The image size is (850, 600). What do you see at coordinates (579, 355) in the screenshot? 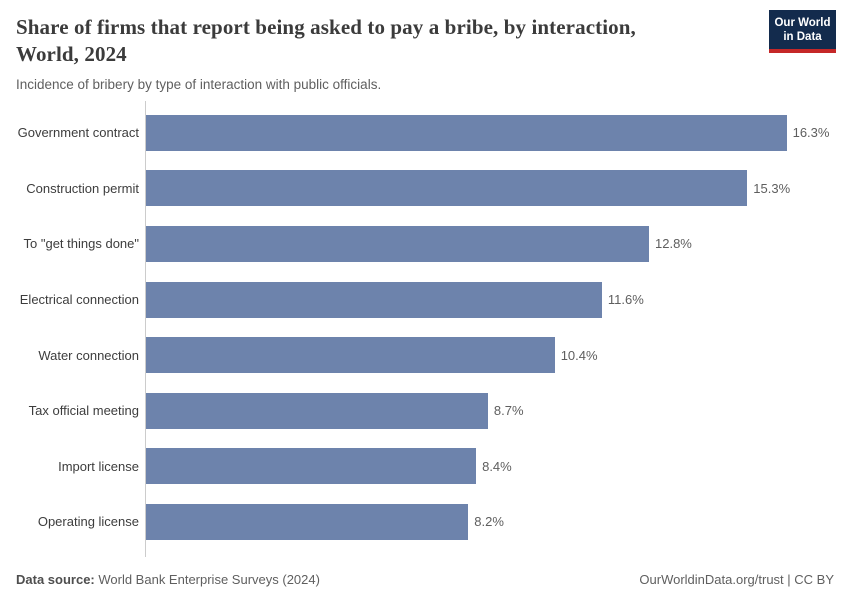
I see `value-label: 10.4%` at bounding box center [579, 355].